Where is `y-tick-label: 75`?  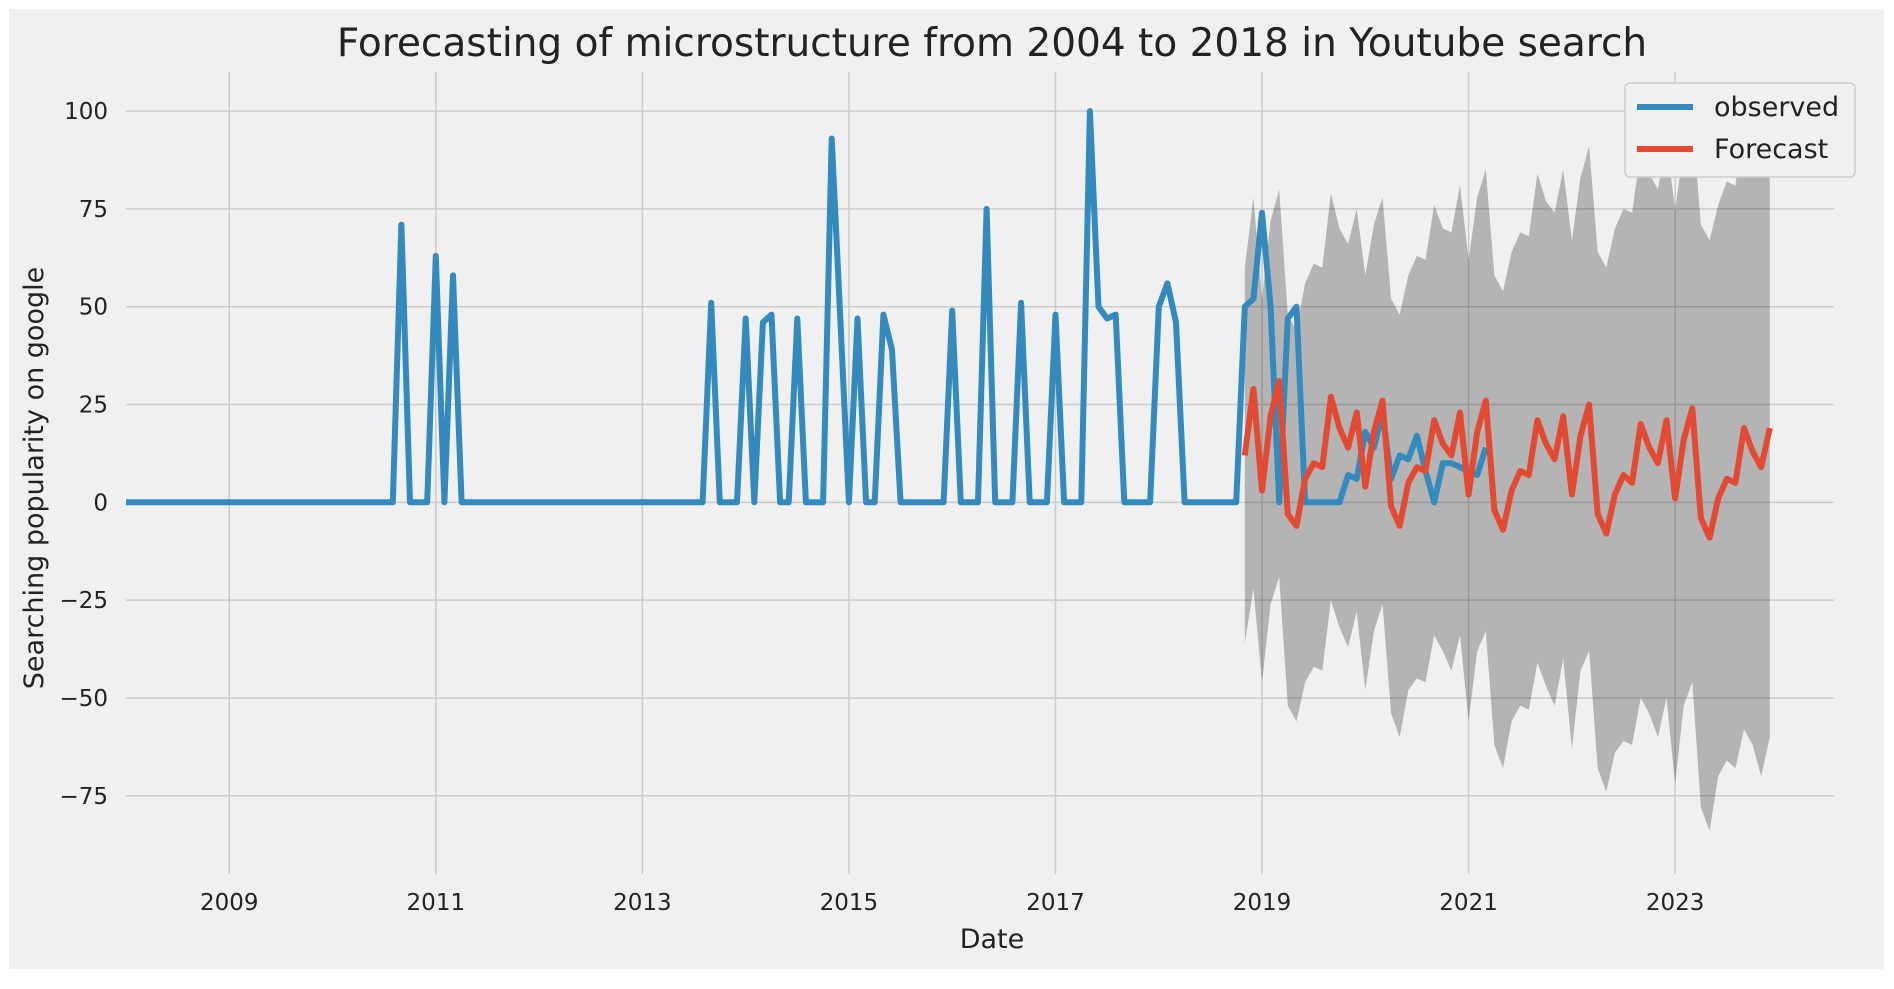 y-tick-label: 75 is located at coordinates (93, 210).